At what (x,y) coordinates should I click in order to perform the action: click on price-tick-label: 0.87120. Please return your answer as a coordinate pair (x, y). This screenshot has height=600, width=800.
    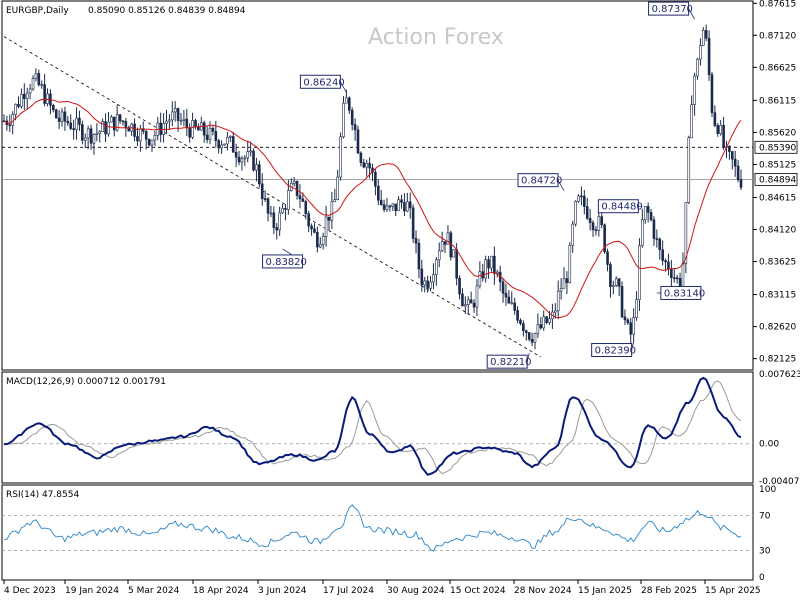
    Looking at the image, I should click on (777, 36).